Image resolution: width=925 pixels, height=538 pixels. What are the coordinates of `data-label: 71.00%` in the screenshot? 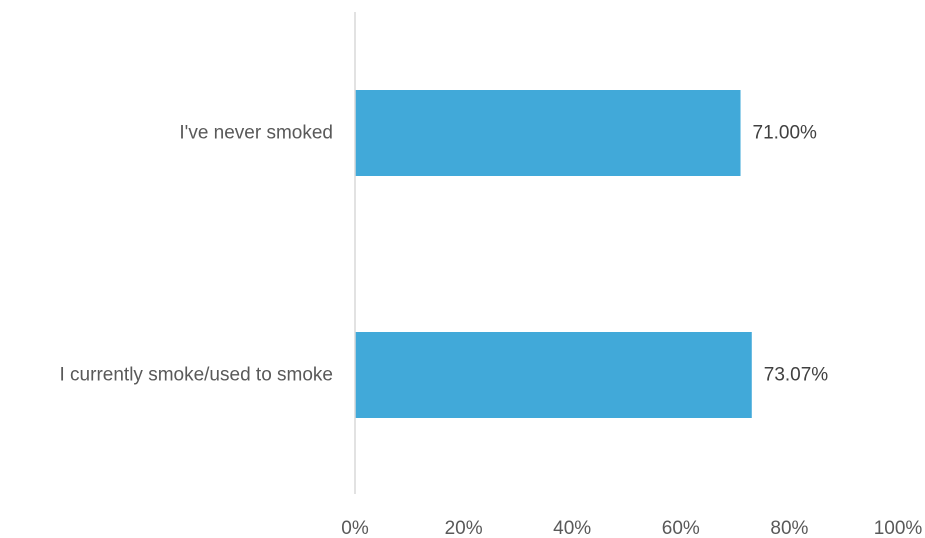 It's located at (785, 133).